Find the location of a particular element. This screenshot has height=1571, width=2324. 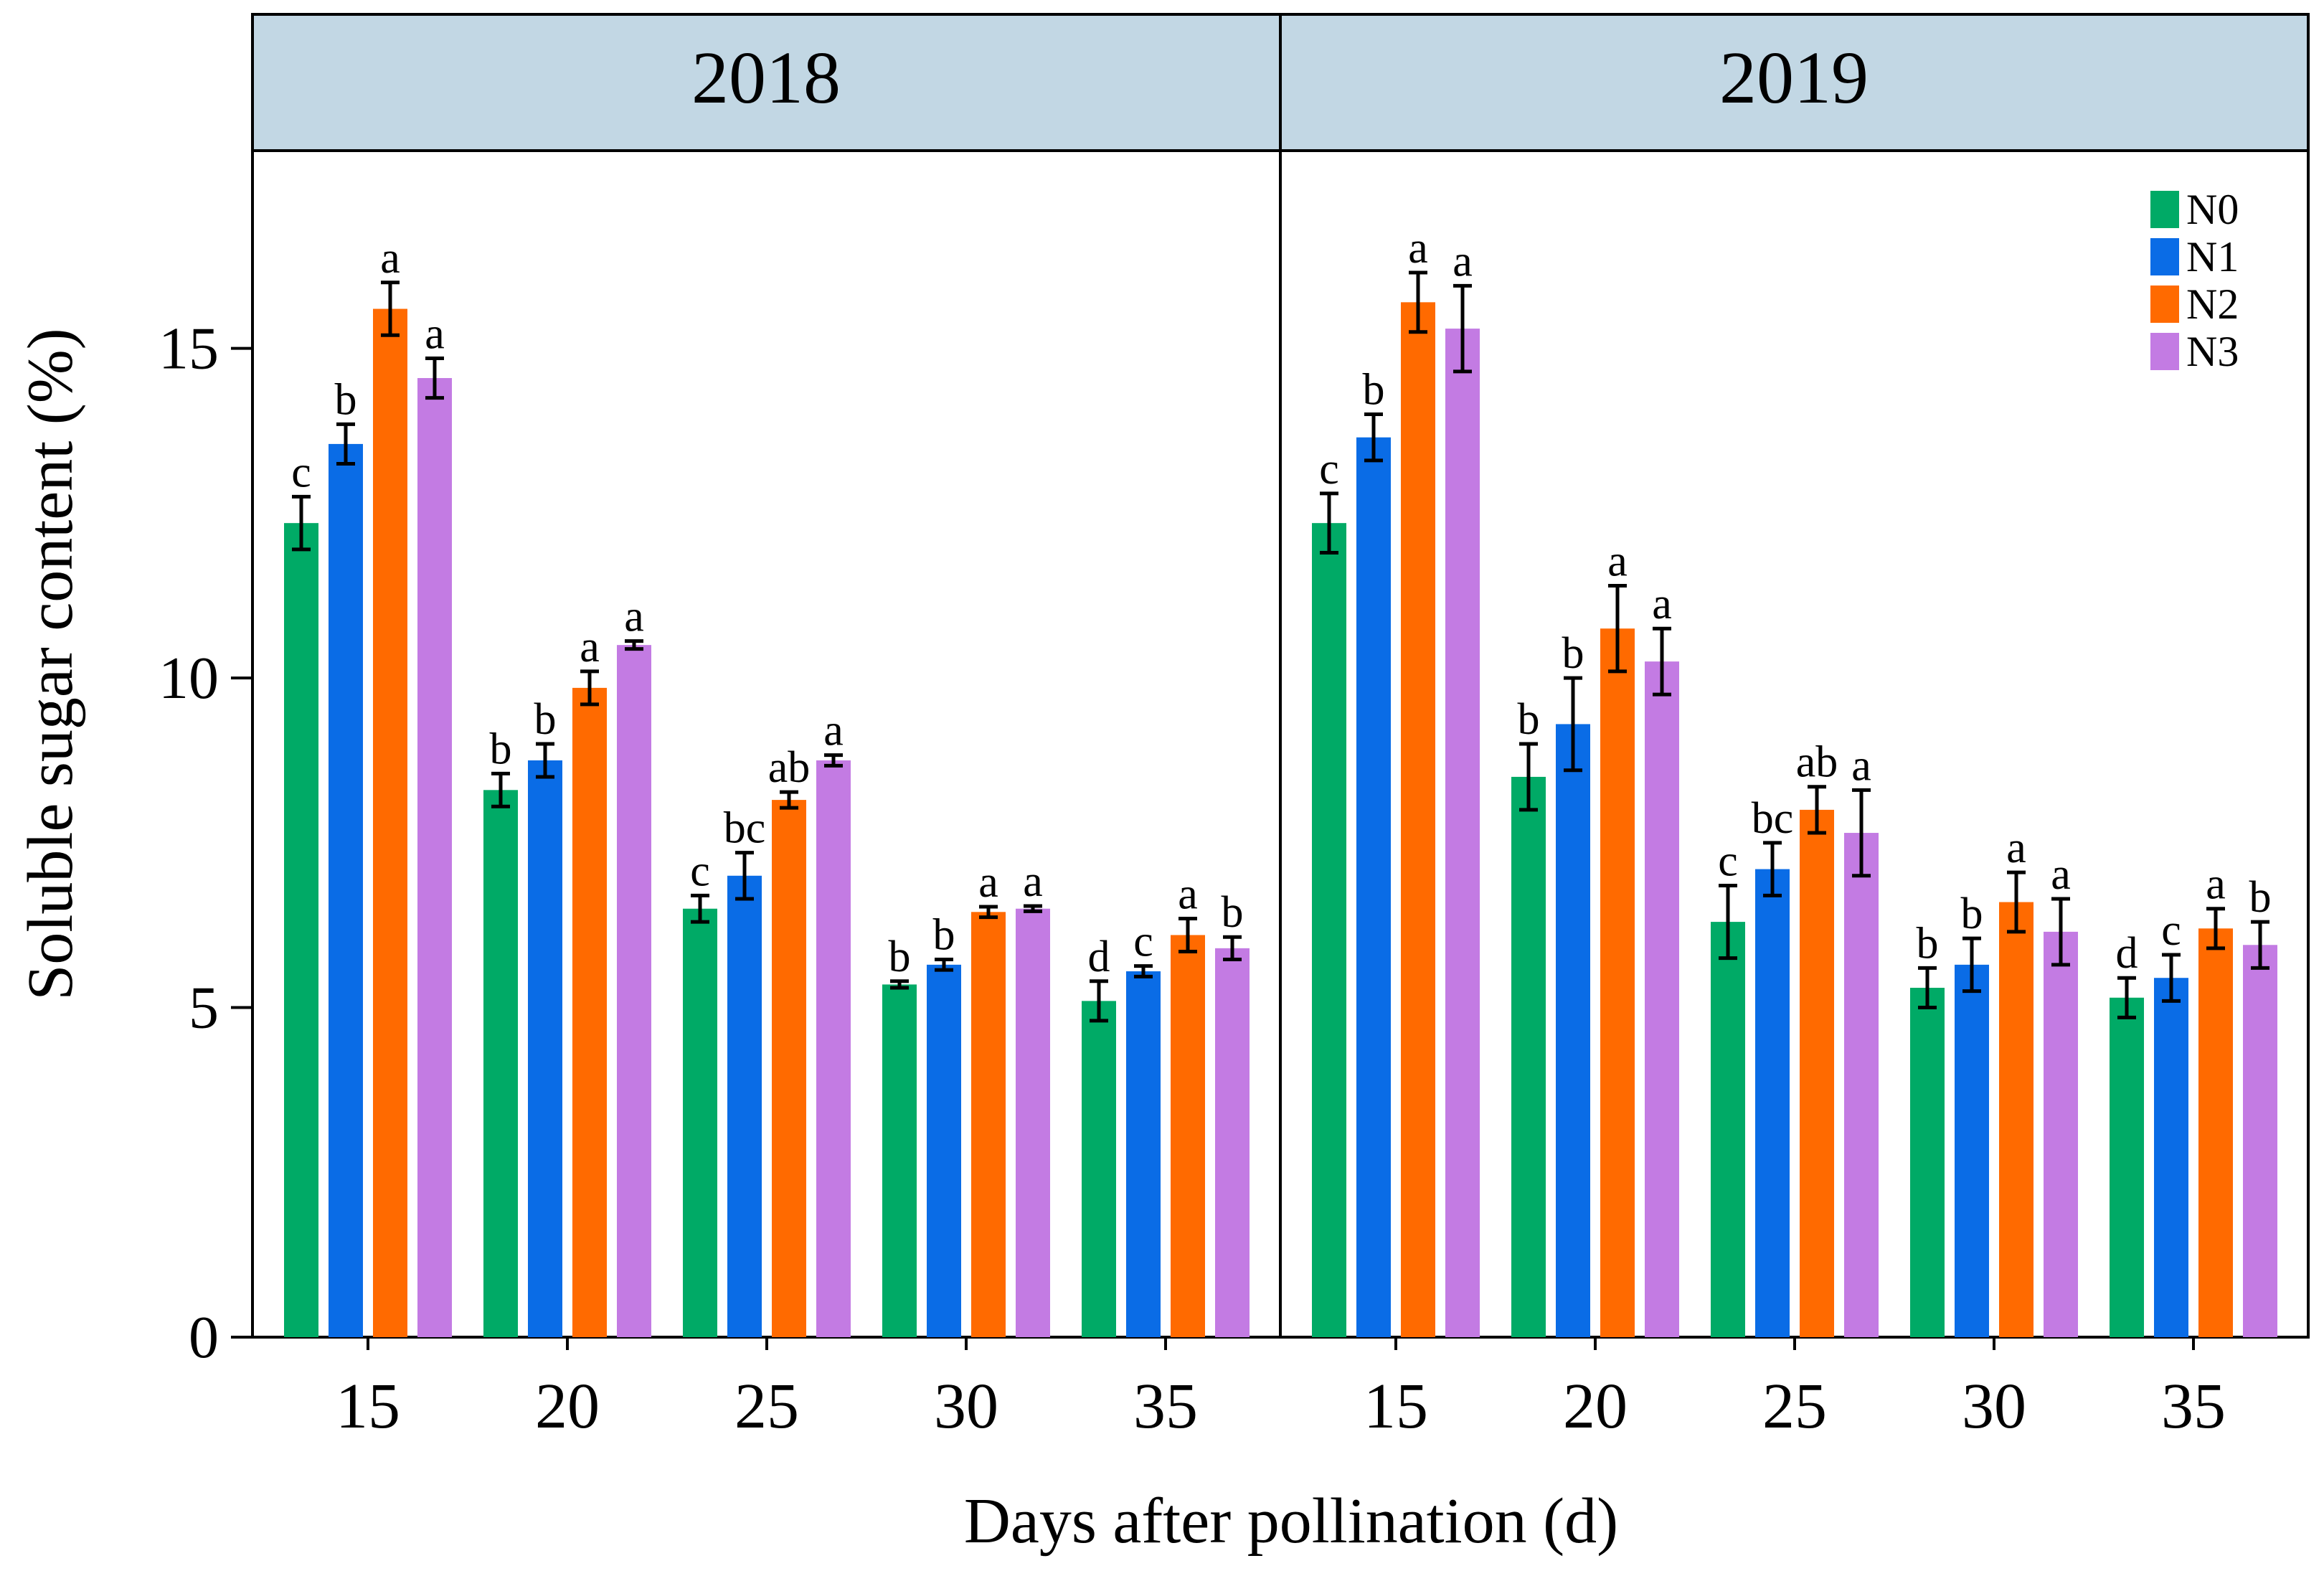

y-tick-label: 5 is located at coordinates (204, 1008).